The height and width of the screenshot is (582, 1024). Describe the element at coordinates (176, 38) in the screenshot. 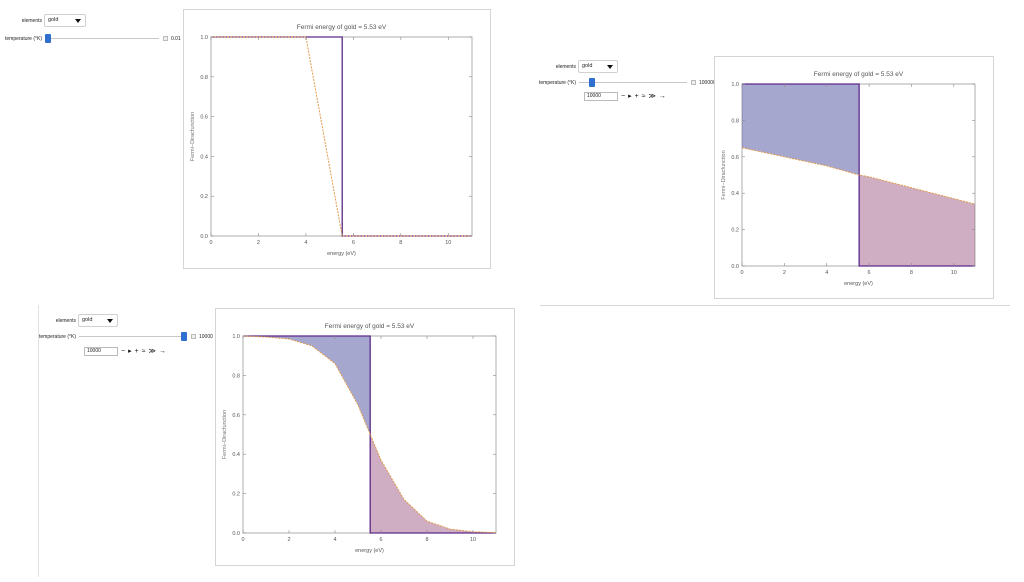

I see `slider-max-value: 0.01` at that location.